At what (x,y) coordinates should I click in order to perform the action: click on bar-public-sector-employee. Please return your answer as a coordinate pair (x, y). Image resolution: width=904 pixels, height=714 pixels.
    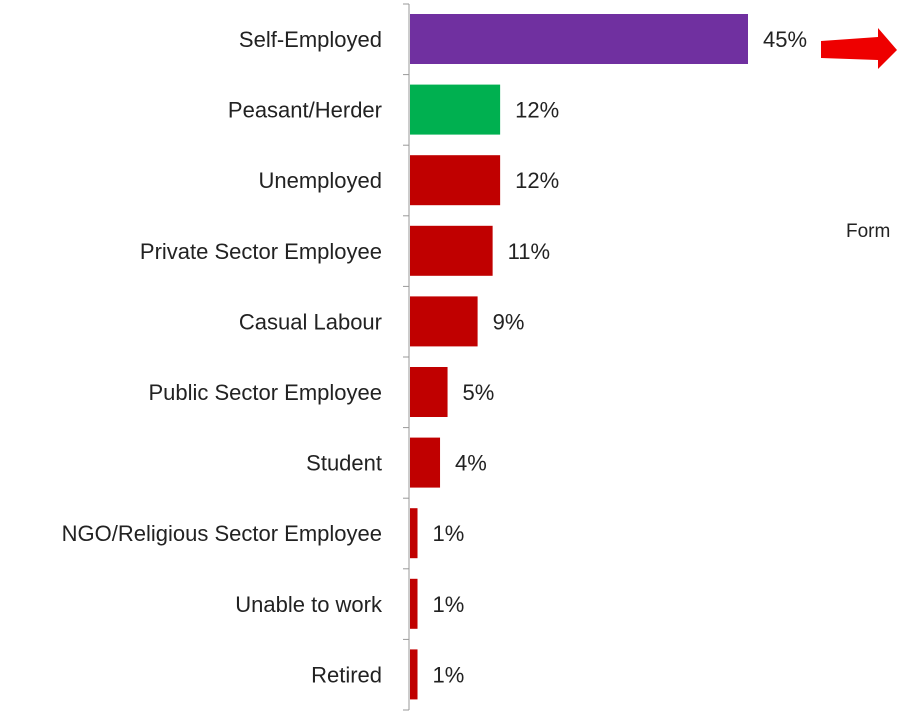
    Looking at the image, I should click on (429, 392).